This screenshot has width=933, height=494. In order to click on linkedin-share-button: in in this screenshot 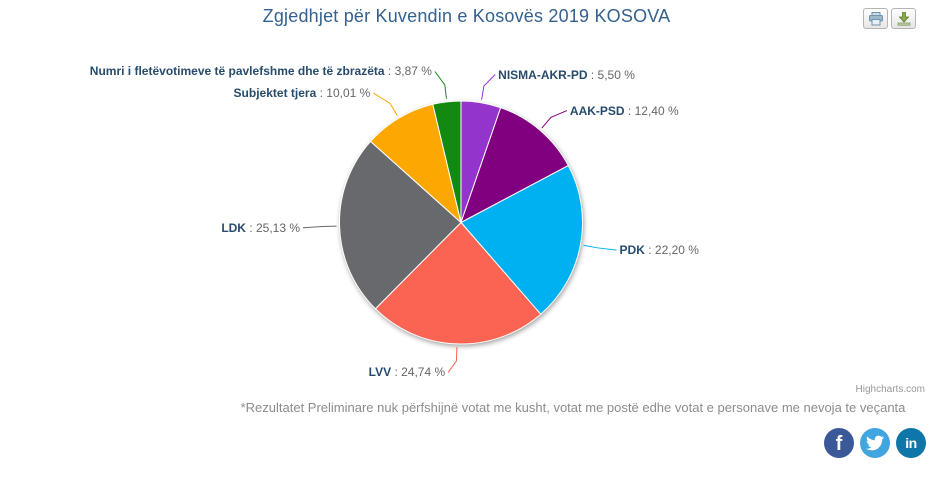, I will do `click(911, 443)`.